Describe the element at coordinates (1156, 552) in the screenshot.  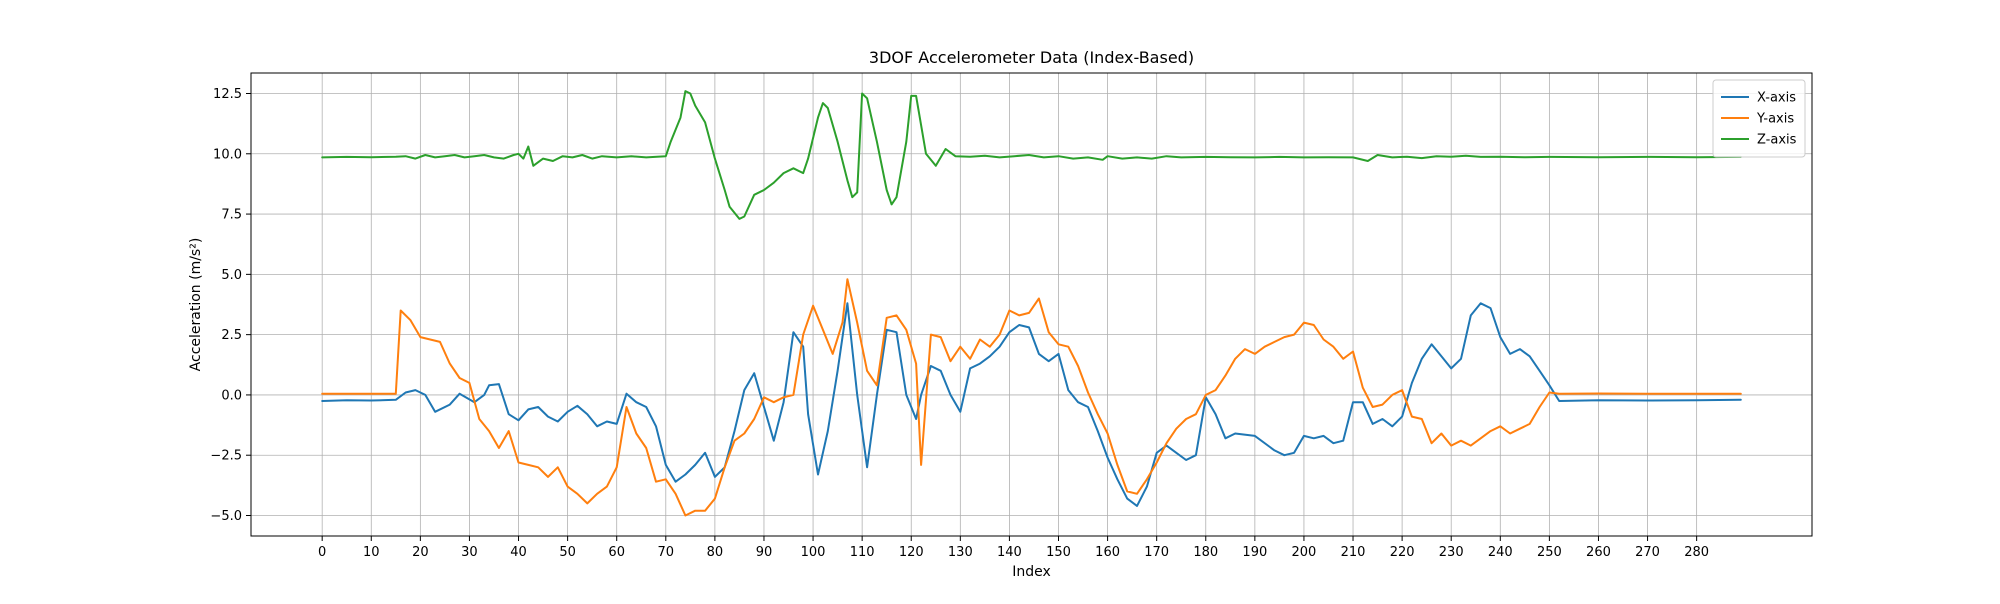
I see `x-tick-label: 170` at that location.